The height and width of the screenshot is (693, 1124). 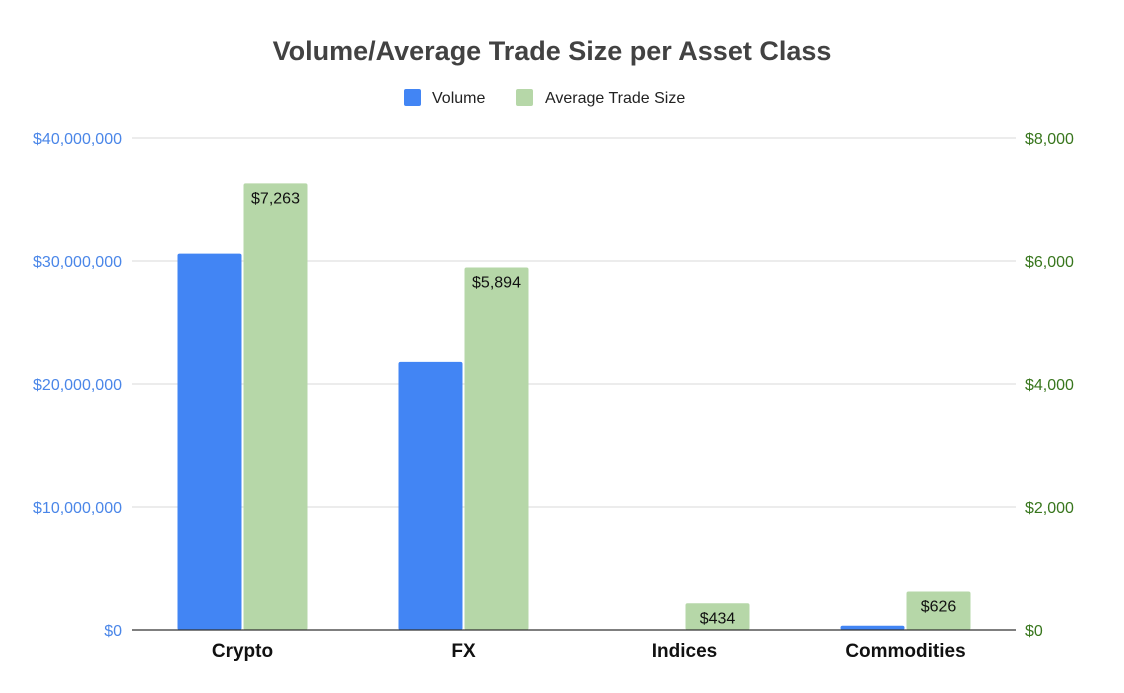 I want to click on left-tick-label: $0, so click(x=113, y=631).